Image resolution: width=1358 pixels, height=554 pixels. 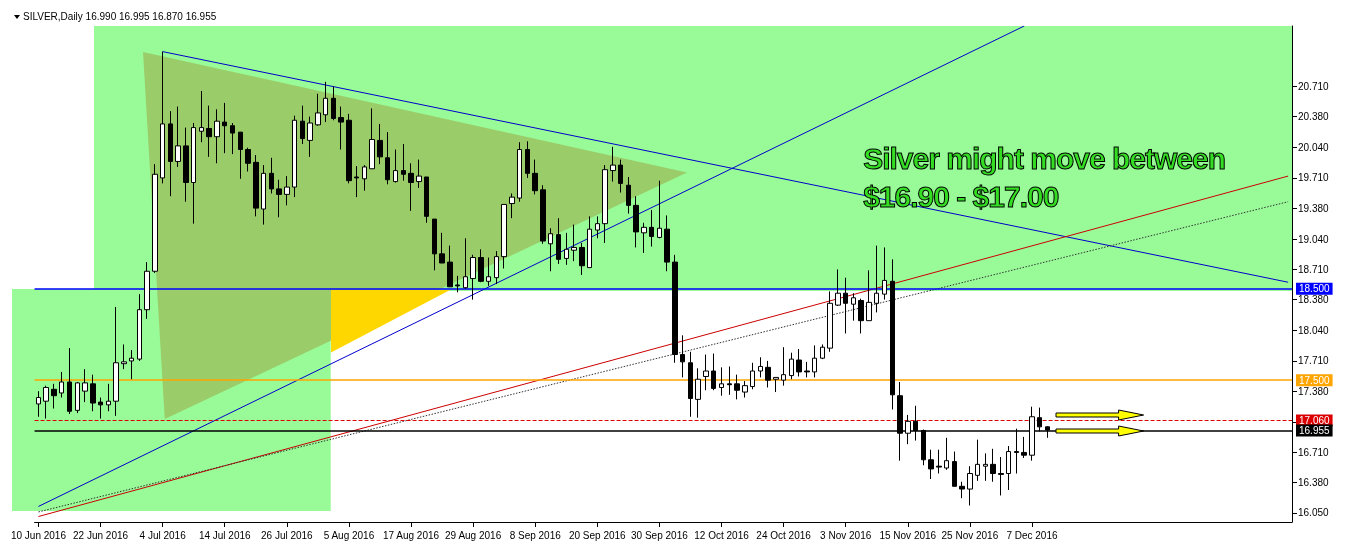 What do you see at coordinates (1314, 86) in the screenshot?
I see `y-tick-label: 20.710` at bounding box center [1314, 86].